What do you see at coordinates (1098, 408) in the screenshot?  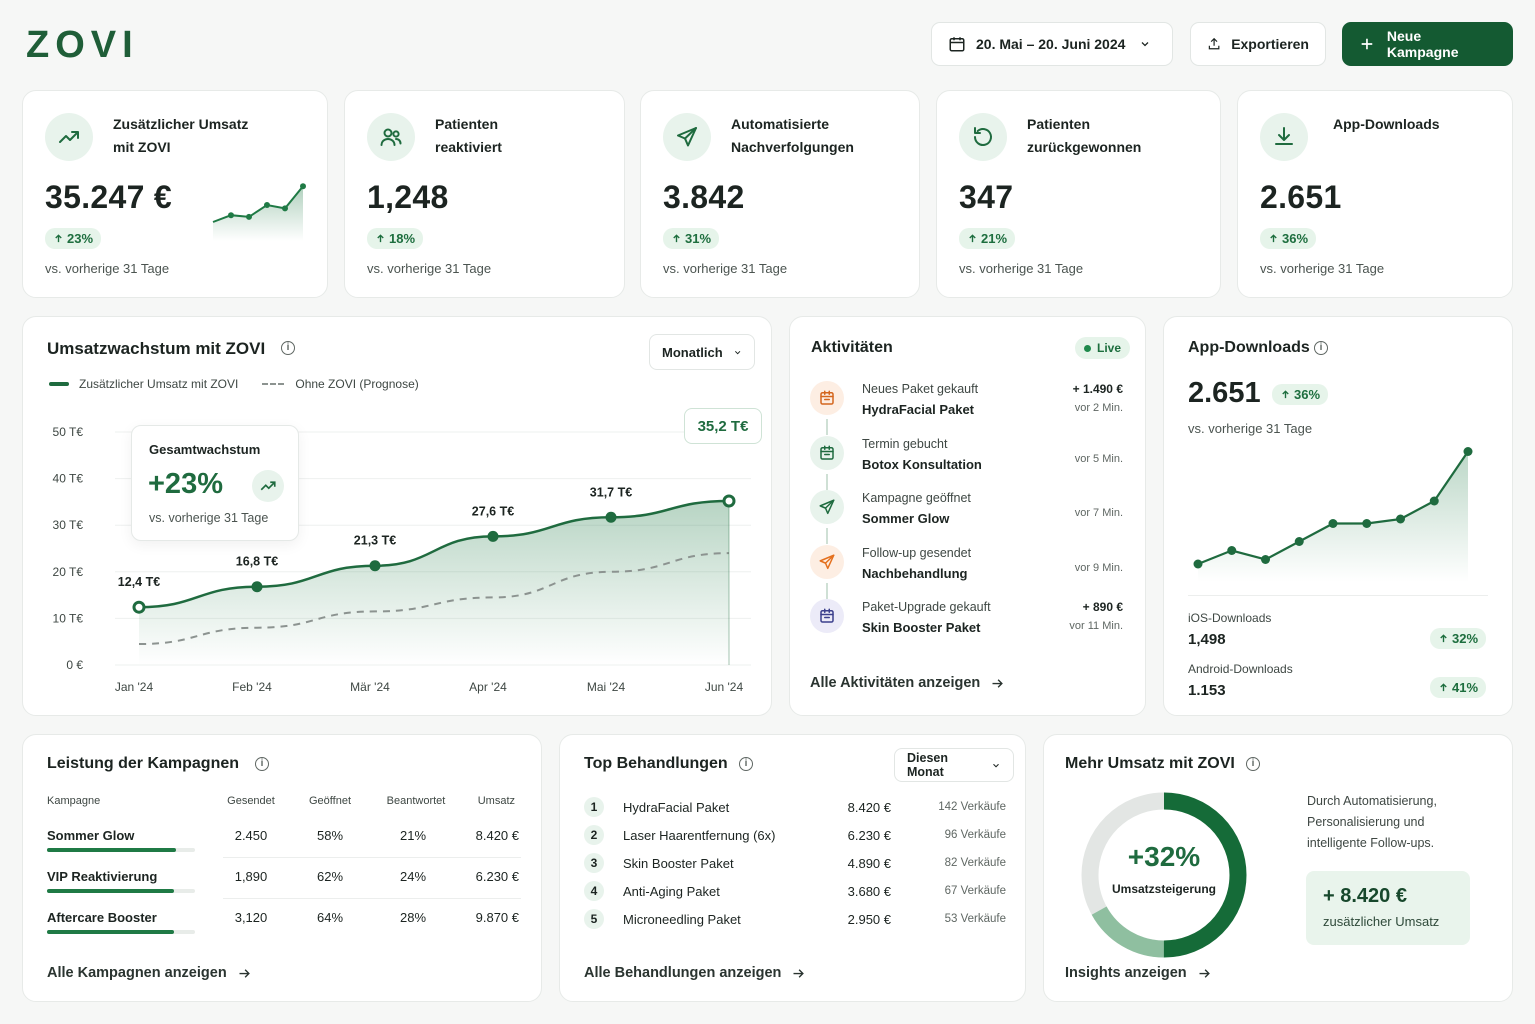 I see `activity-time: vor 2 Min.` at bounding box center [1098, 408].